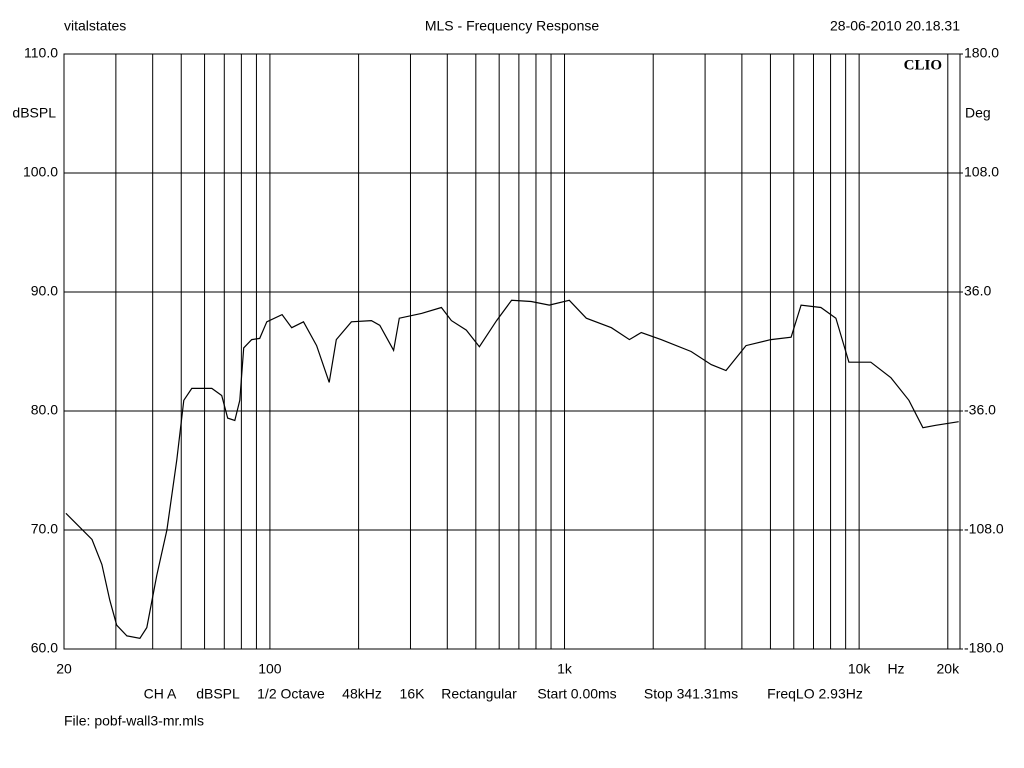 This screenshot has height=768, width=1024. Describe the element at coordinates (44, 529) in the screenshot. I see `y-tick-label: 70.0` at that location.